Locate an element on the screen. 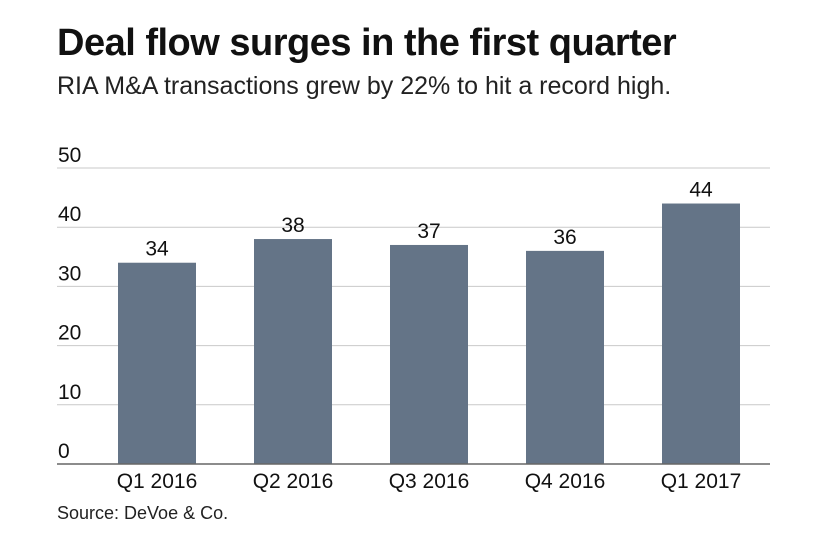 This screenshot has width=840, height=547. x-tick-label: Q1 2016 is located at coordinates (157, 481).